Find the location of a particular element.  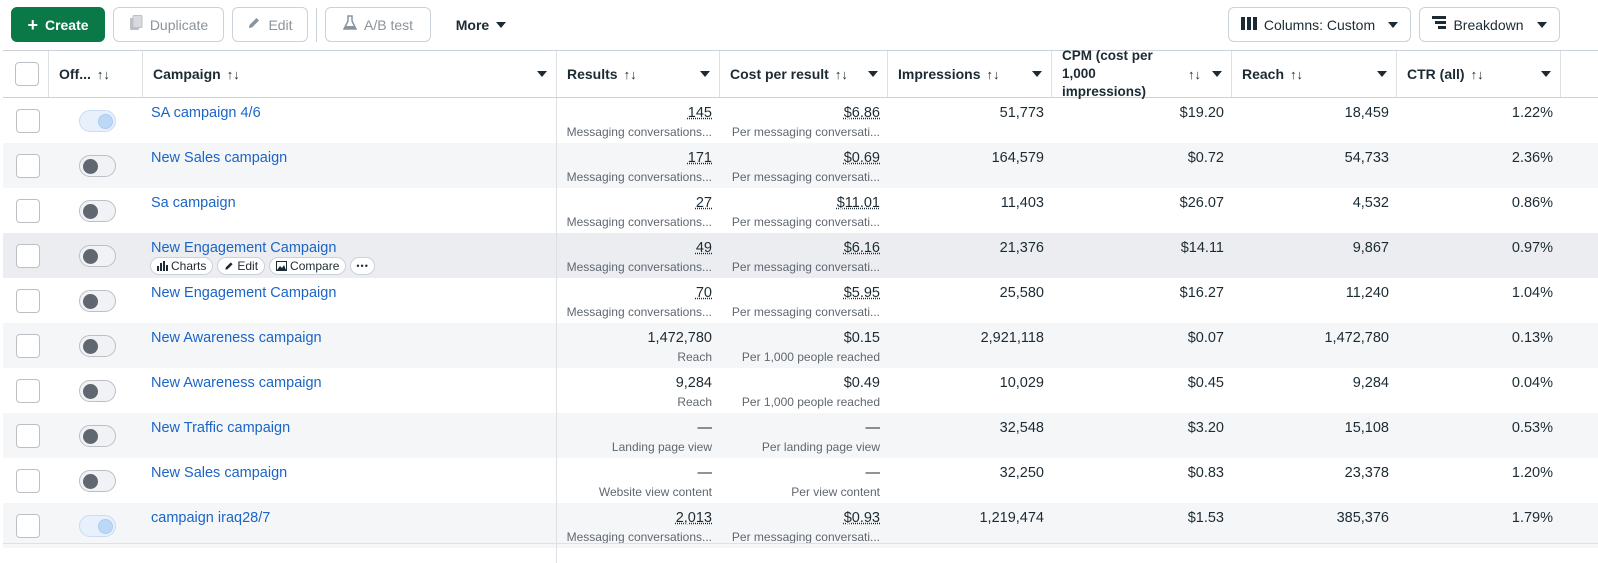

ab-test-button: A/B test is located at coordinates (378, 24).